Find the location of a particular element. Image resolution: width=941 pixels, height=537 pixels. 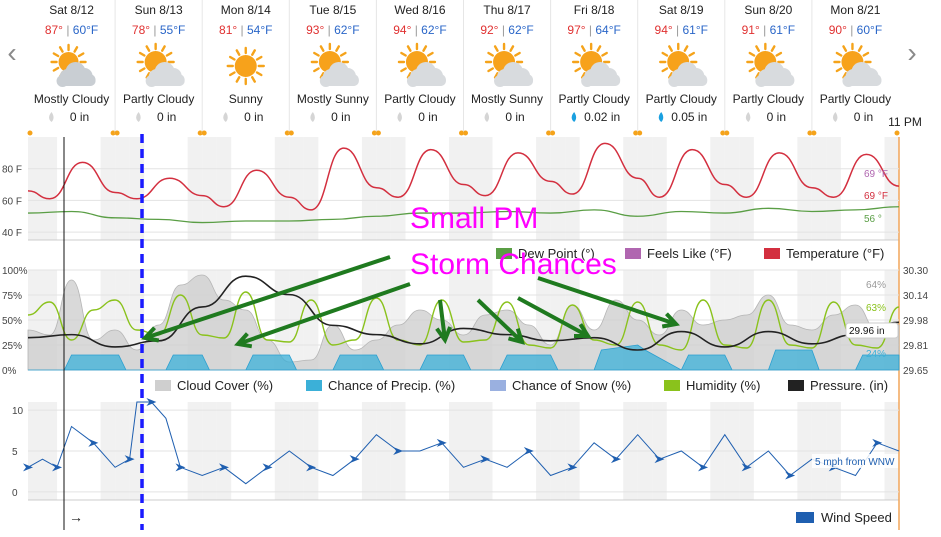

prev-arrow-icon: ‹ is located at coordinates (11, 52).